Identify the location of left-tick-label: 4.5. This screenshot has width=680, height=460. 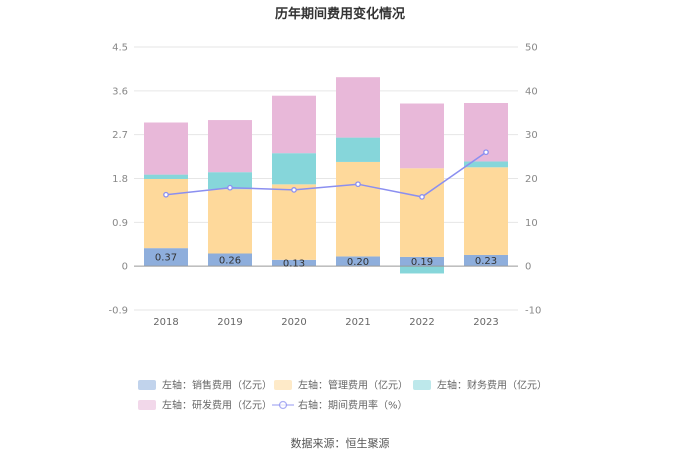
(120, 48).